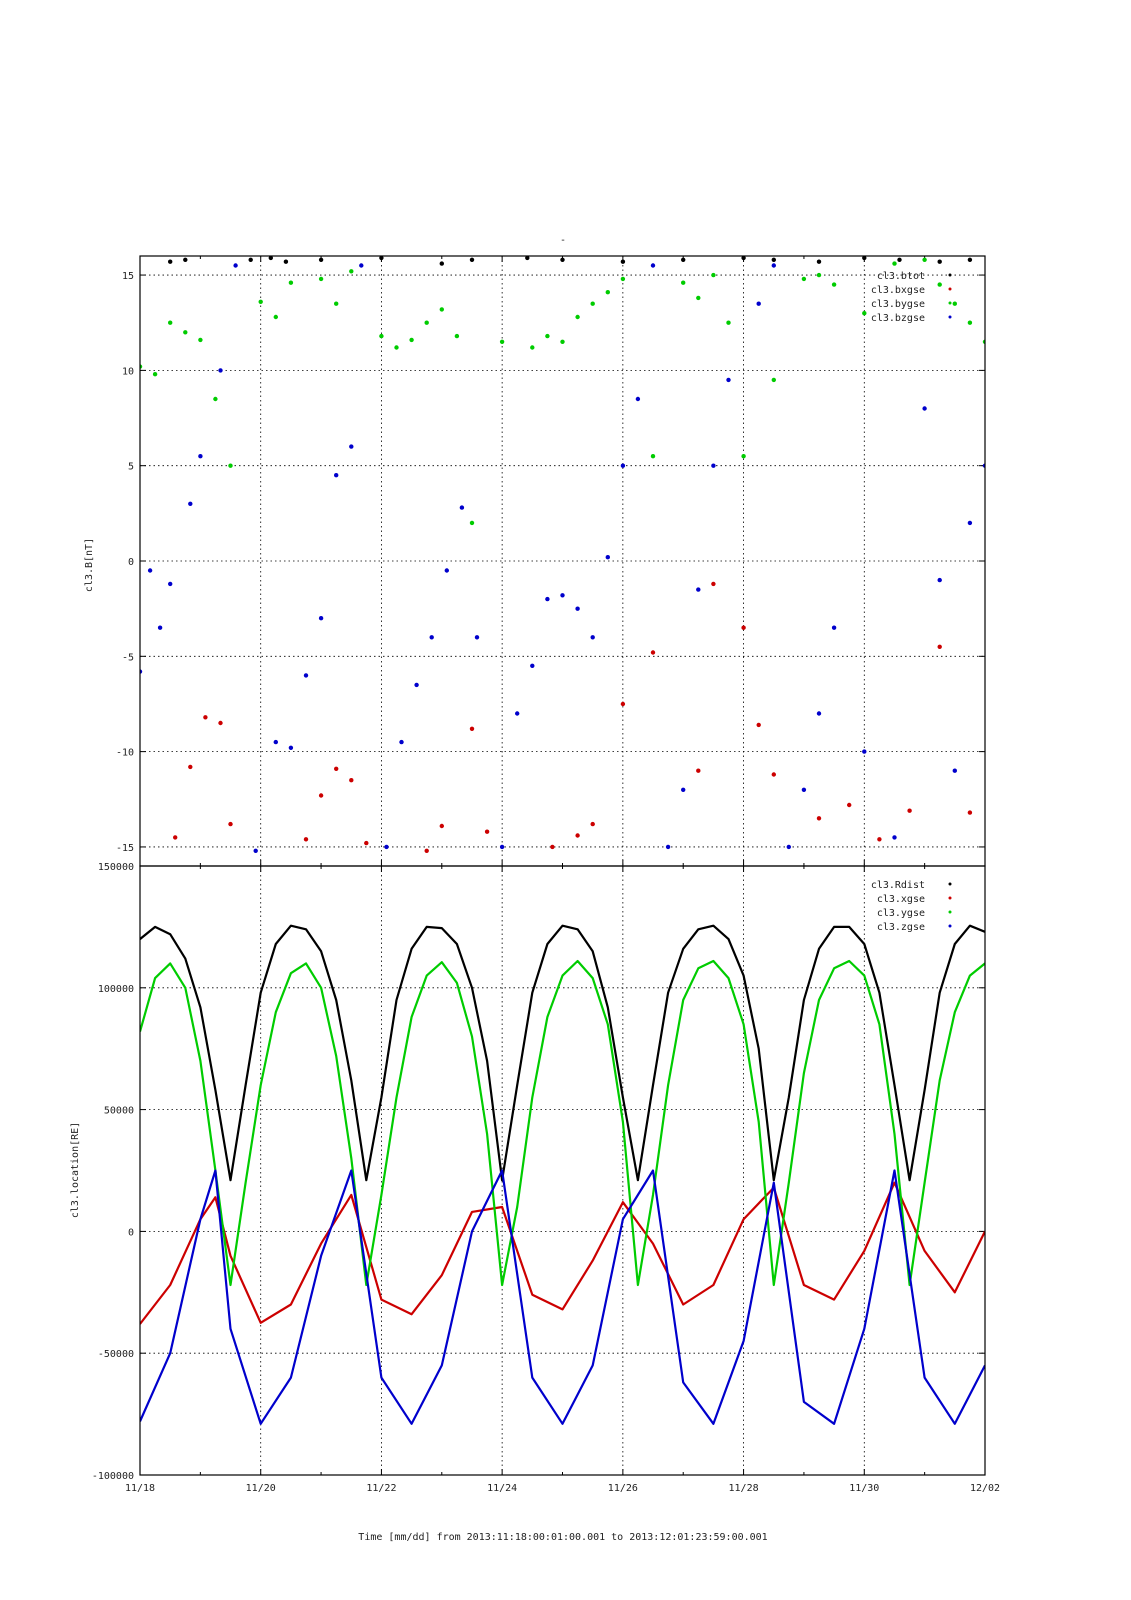  Describe the element at coordinates (140, 1488) in the screenshot. I see `x-tick-label: 11/18` at that location.